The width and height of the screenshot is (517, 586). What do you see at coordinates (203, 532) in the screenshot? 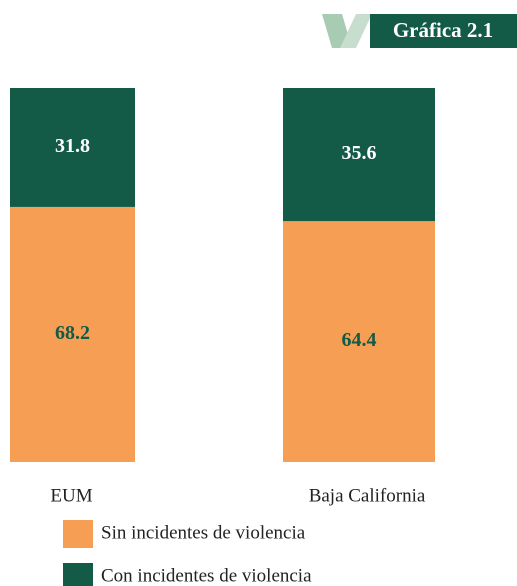
I see `legend-label: Sin incidentes de violencia` at bounding box center [203, 532].